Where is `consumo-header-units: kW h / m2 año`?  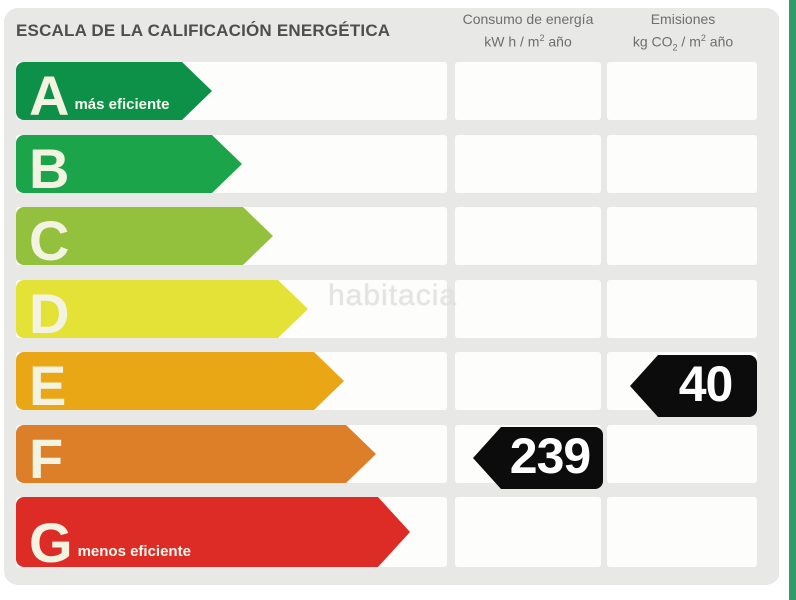
consumo-header-units: kW h / m2 año is located at coordinates (528, 41).